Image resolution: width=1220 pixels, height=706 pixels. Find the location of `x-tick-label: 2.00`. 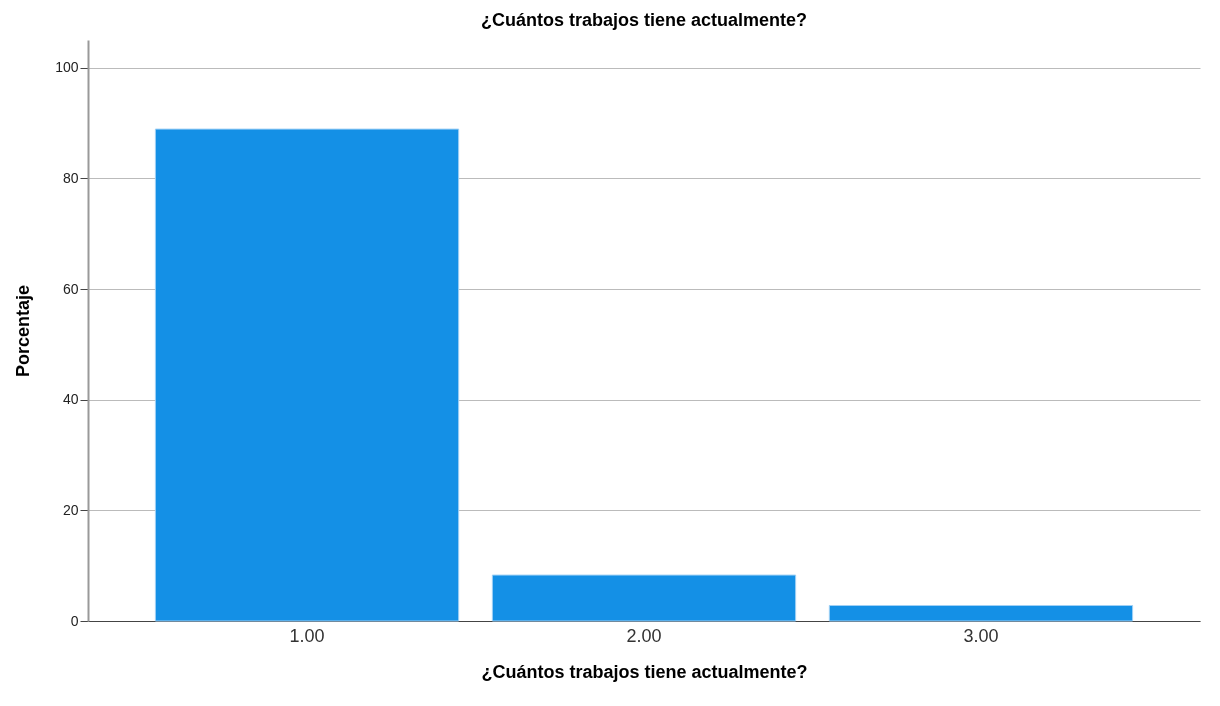

x-tick-label: 2.00 is located at coordinates (644, 635).